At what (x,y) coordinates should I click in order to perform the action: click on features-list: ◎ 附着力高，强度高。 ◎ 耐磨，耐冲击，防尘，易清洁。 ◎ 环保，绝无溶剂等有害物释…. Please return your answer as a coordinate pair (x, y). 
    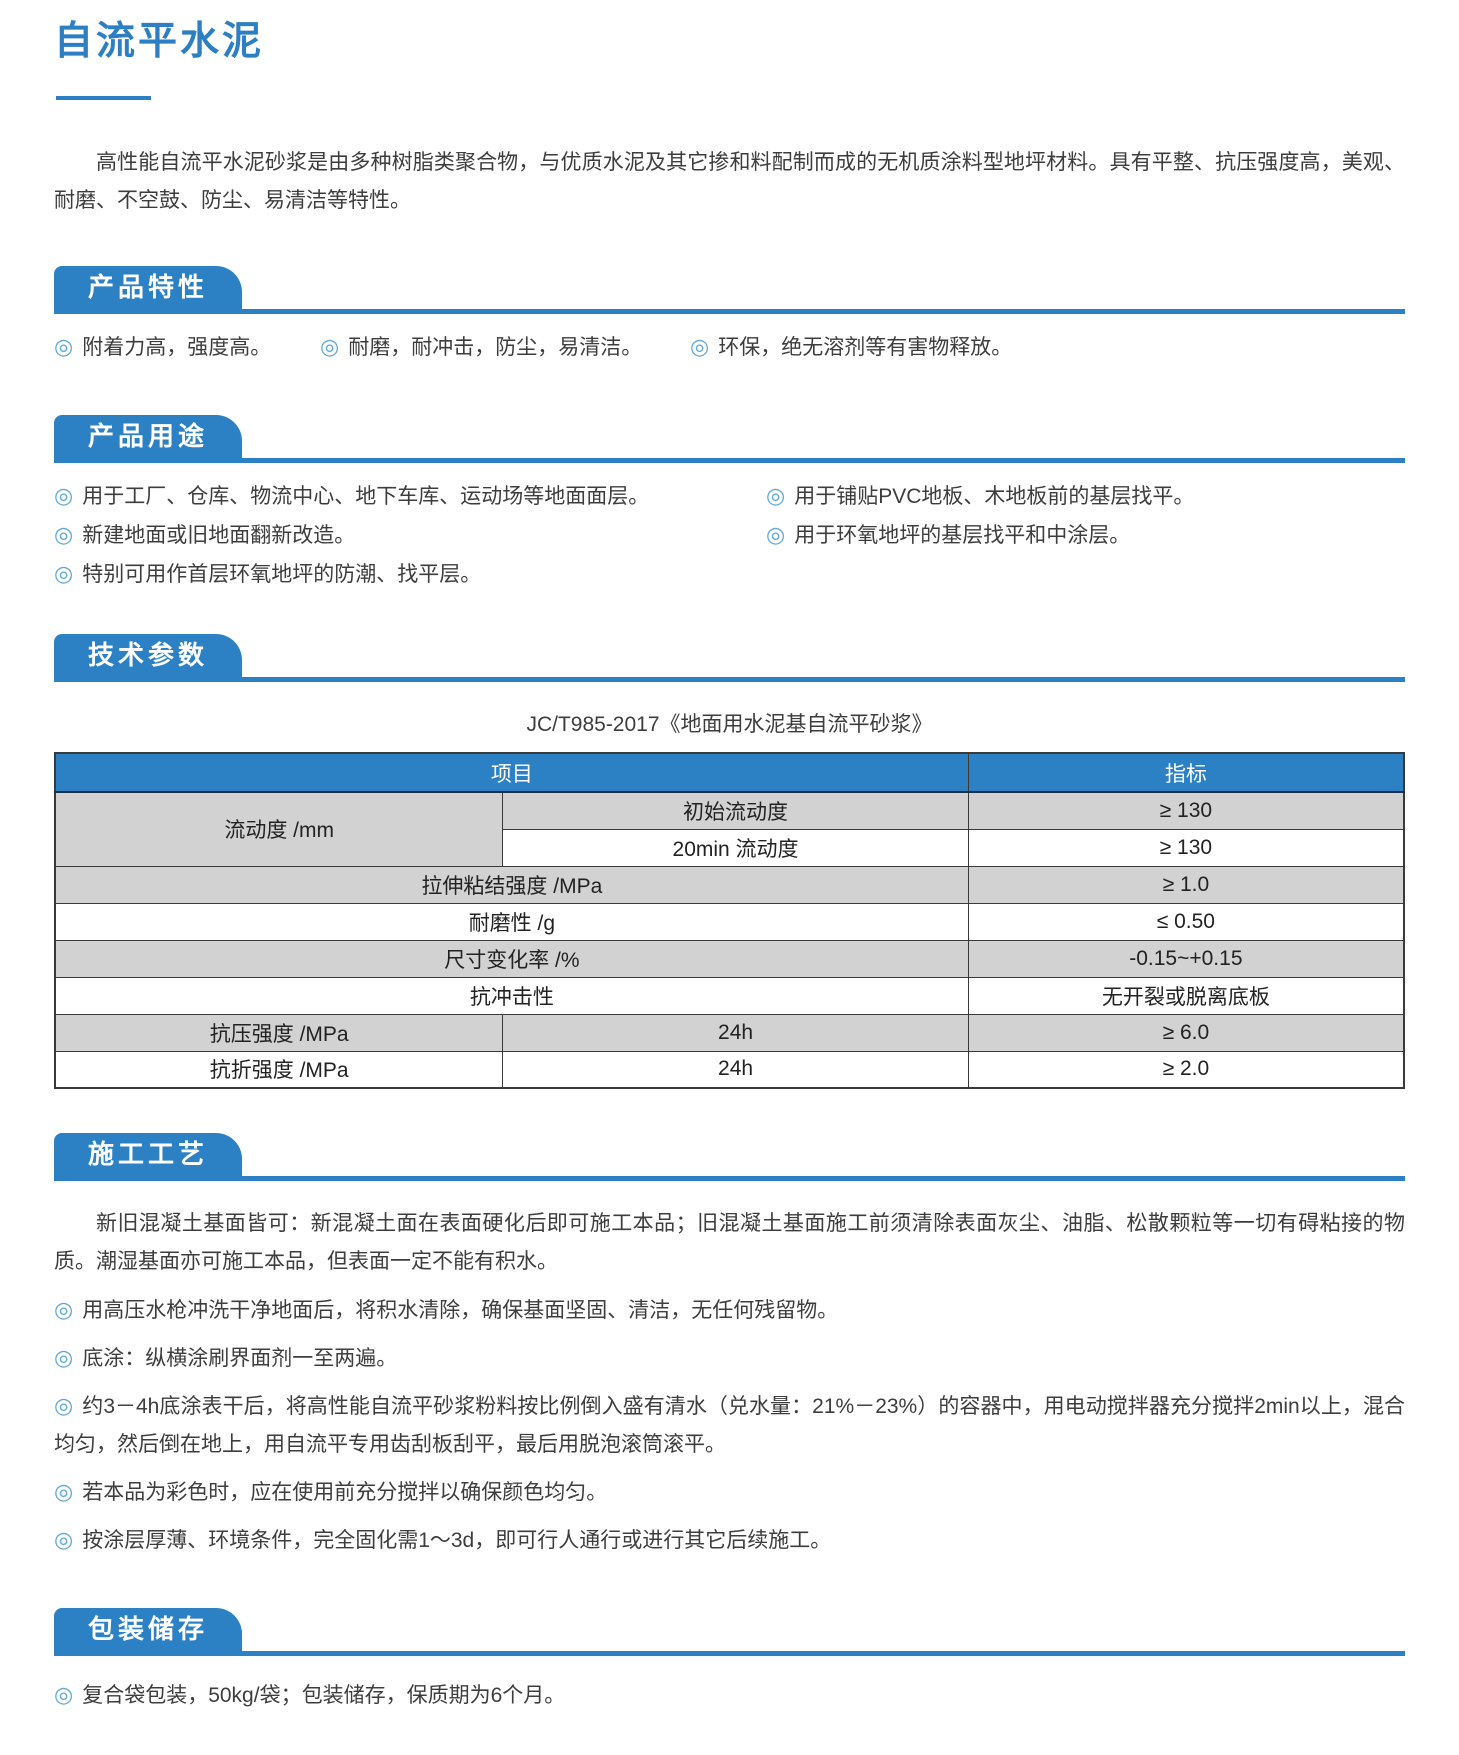
    Looking at the image, I should click on (729, 347).